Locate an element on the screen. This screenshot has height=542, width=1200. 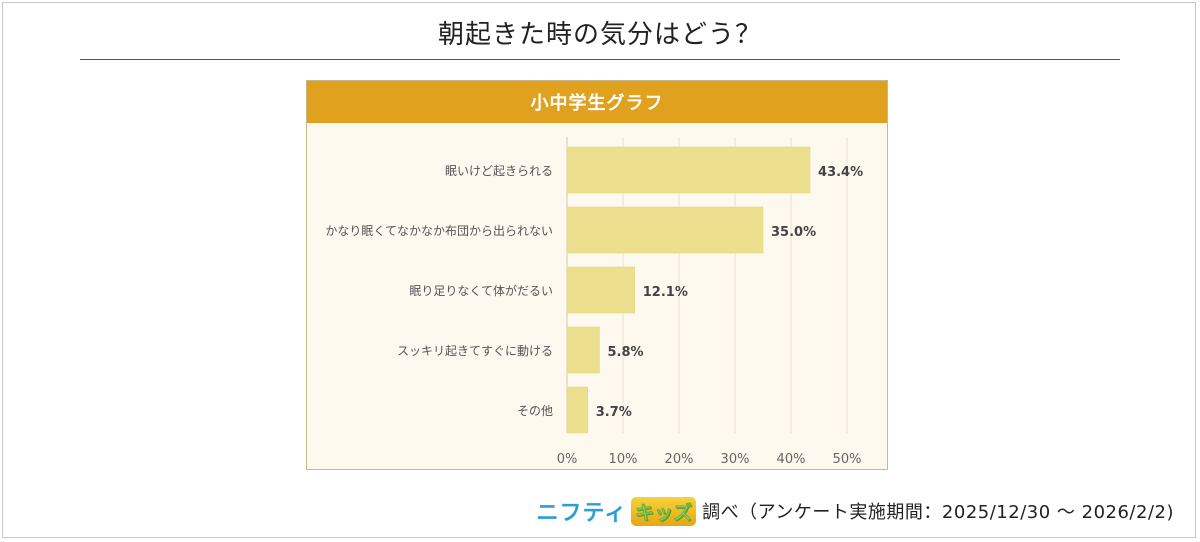
x-tick-label: 50% is located at coordinates (847, 459).